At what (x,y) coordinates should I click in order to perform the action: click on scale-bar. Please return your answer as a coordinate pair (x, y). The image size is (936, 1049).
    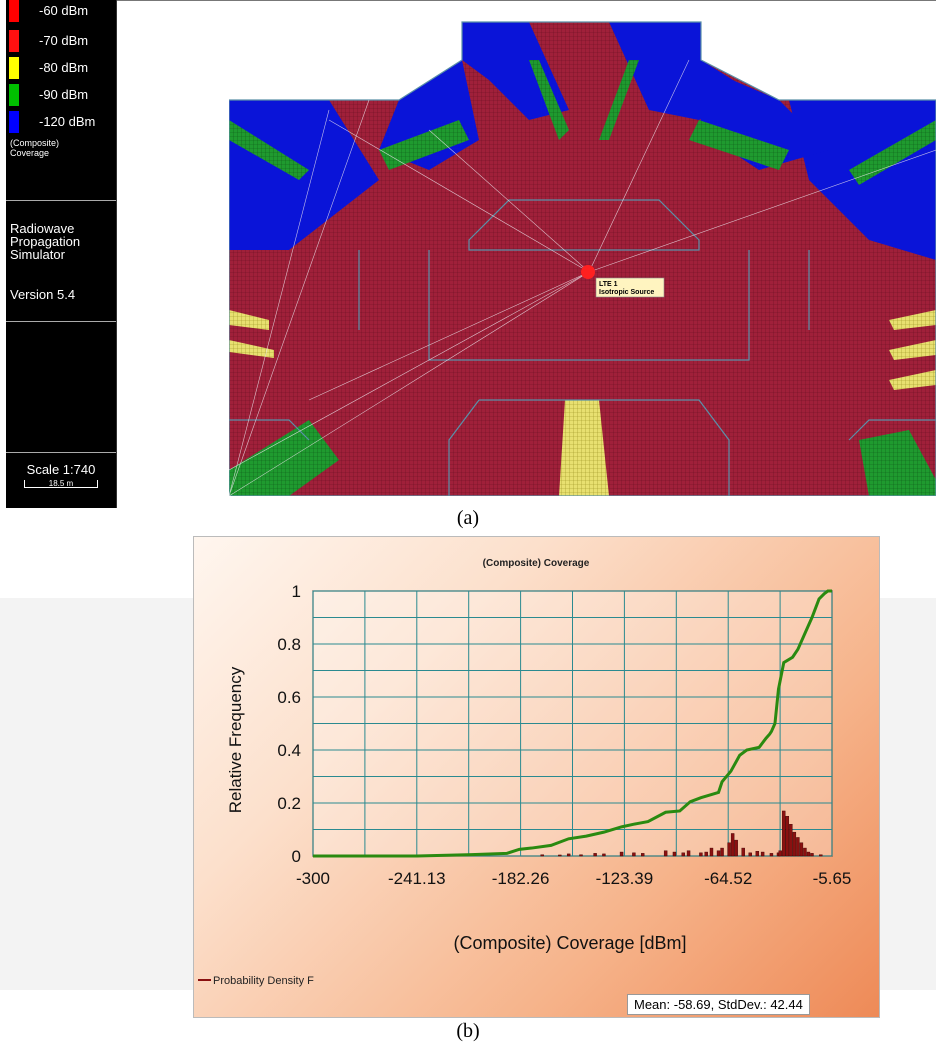
    Looking at the image, I should click on (61, 484).